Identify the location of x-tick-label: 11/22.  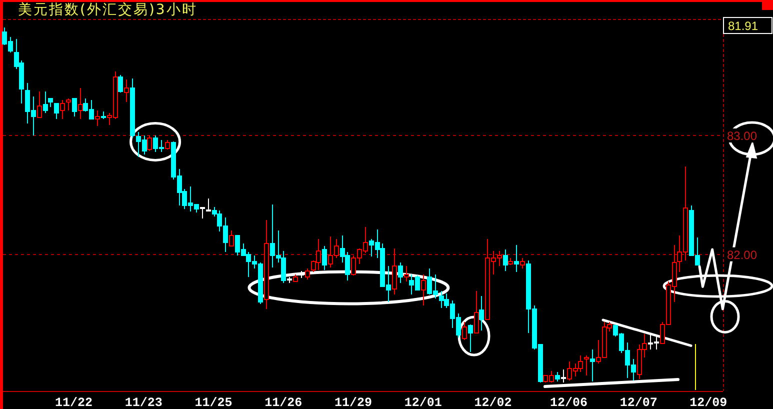
(74, 402).